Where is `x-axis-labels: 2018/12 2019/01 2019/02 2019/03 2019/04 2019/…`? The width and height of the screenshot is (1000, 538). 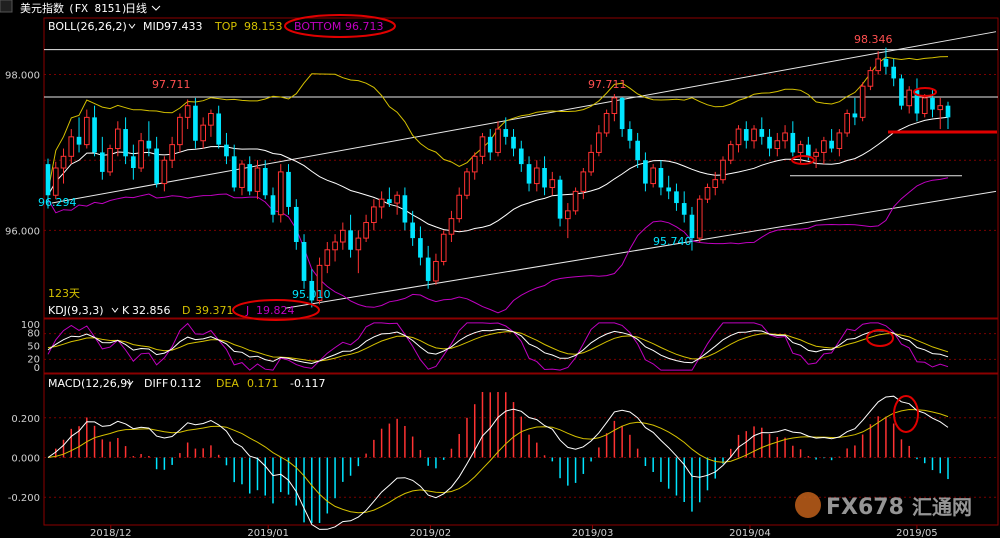 x-axis-labels: 2018/12 2019/01 2019/02 2019/03 2019/04 2019/… is located at coordinates (514, 531).